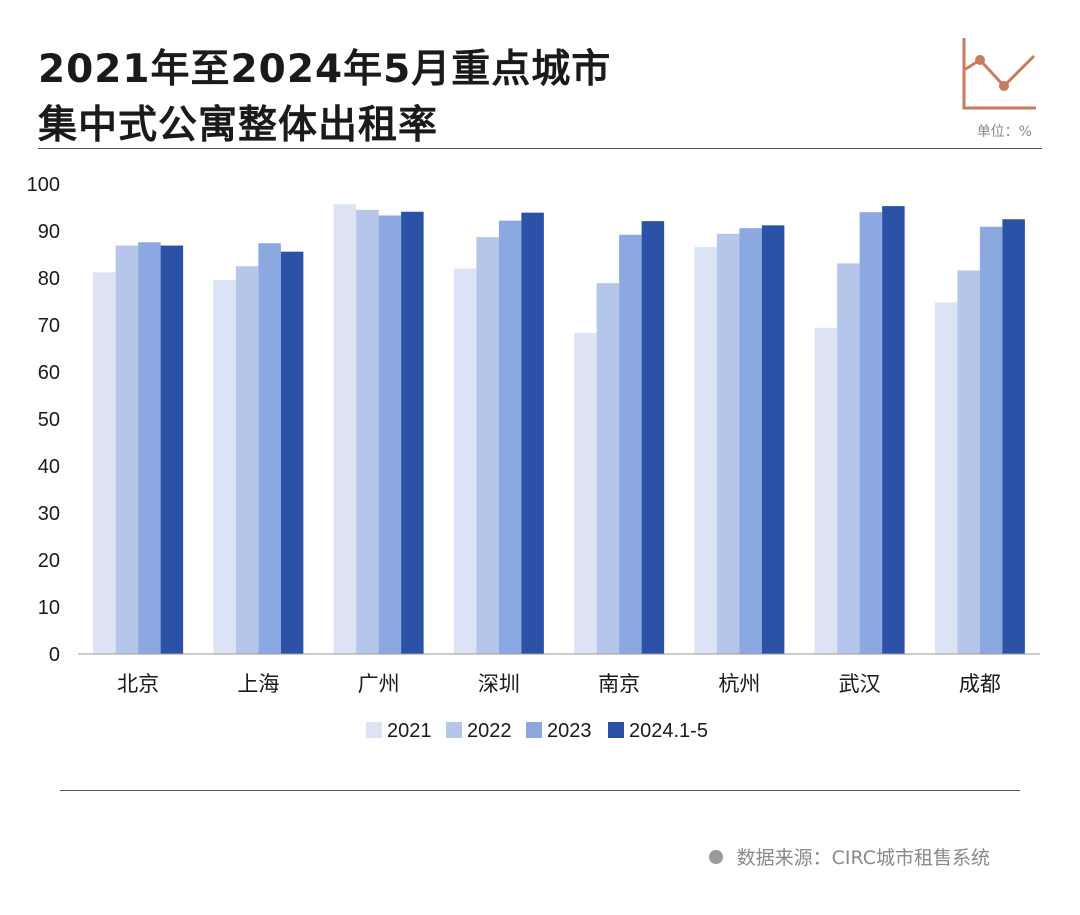  I want to click on legend-label: 2021, so click(409, 731).